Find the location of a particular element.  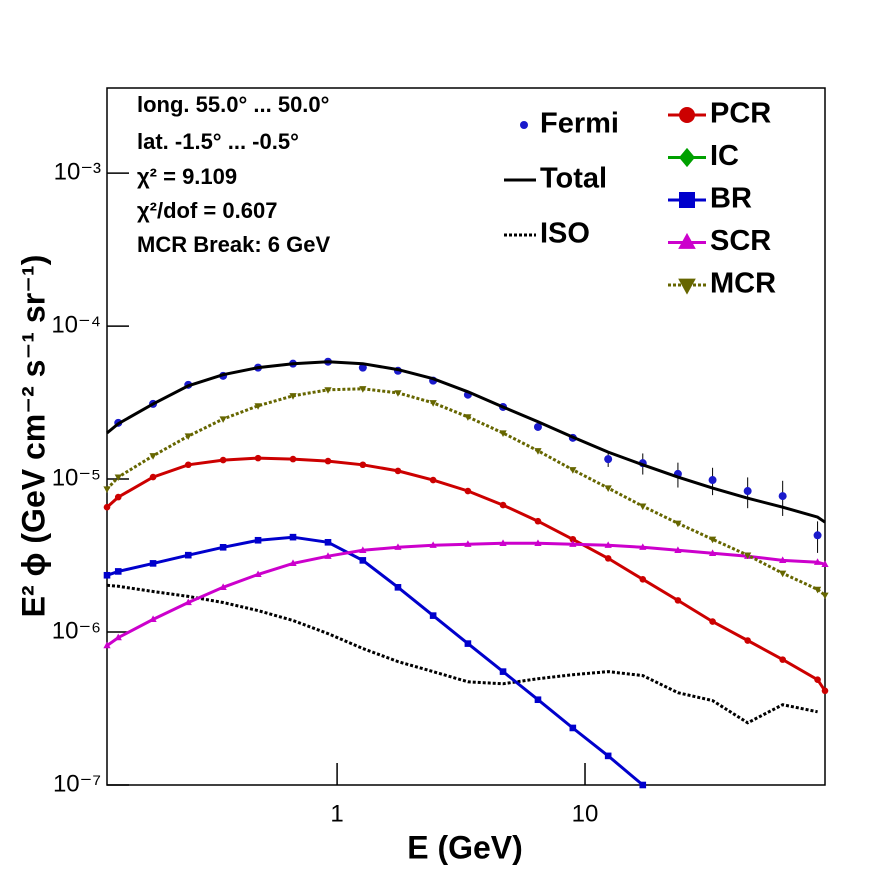

annotation: MCR Break: 6 GeV is located at coordinates (234, 244).